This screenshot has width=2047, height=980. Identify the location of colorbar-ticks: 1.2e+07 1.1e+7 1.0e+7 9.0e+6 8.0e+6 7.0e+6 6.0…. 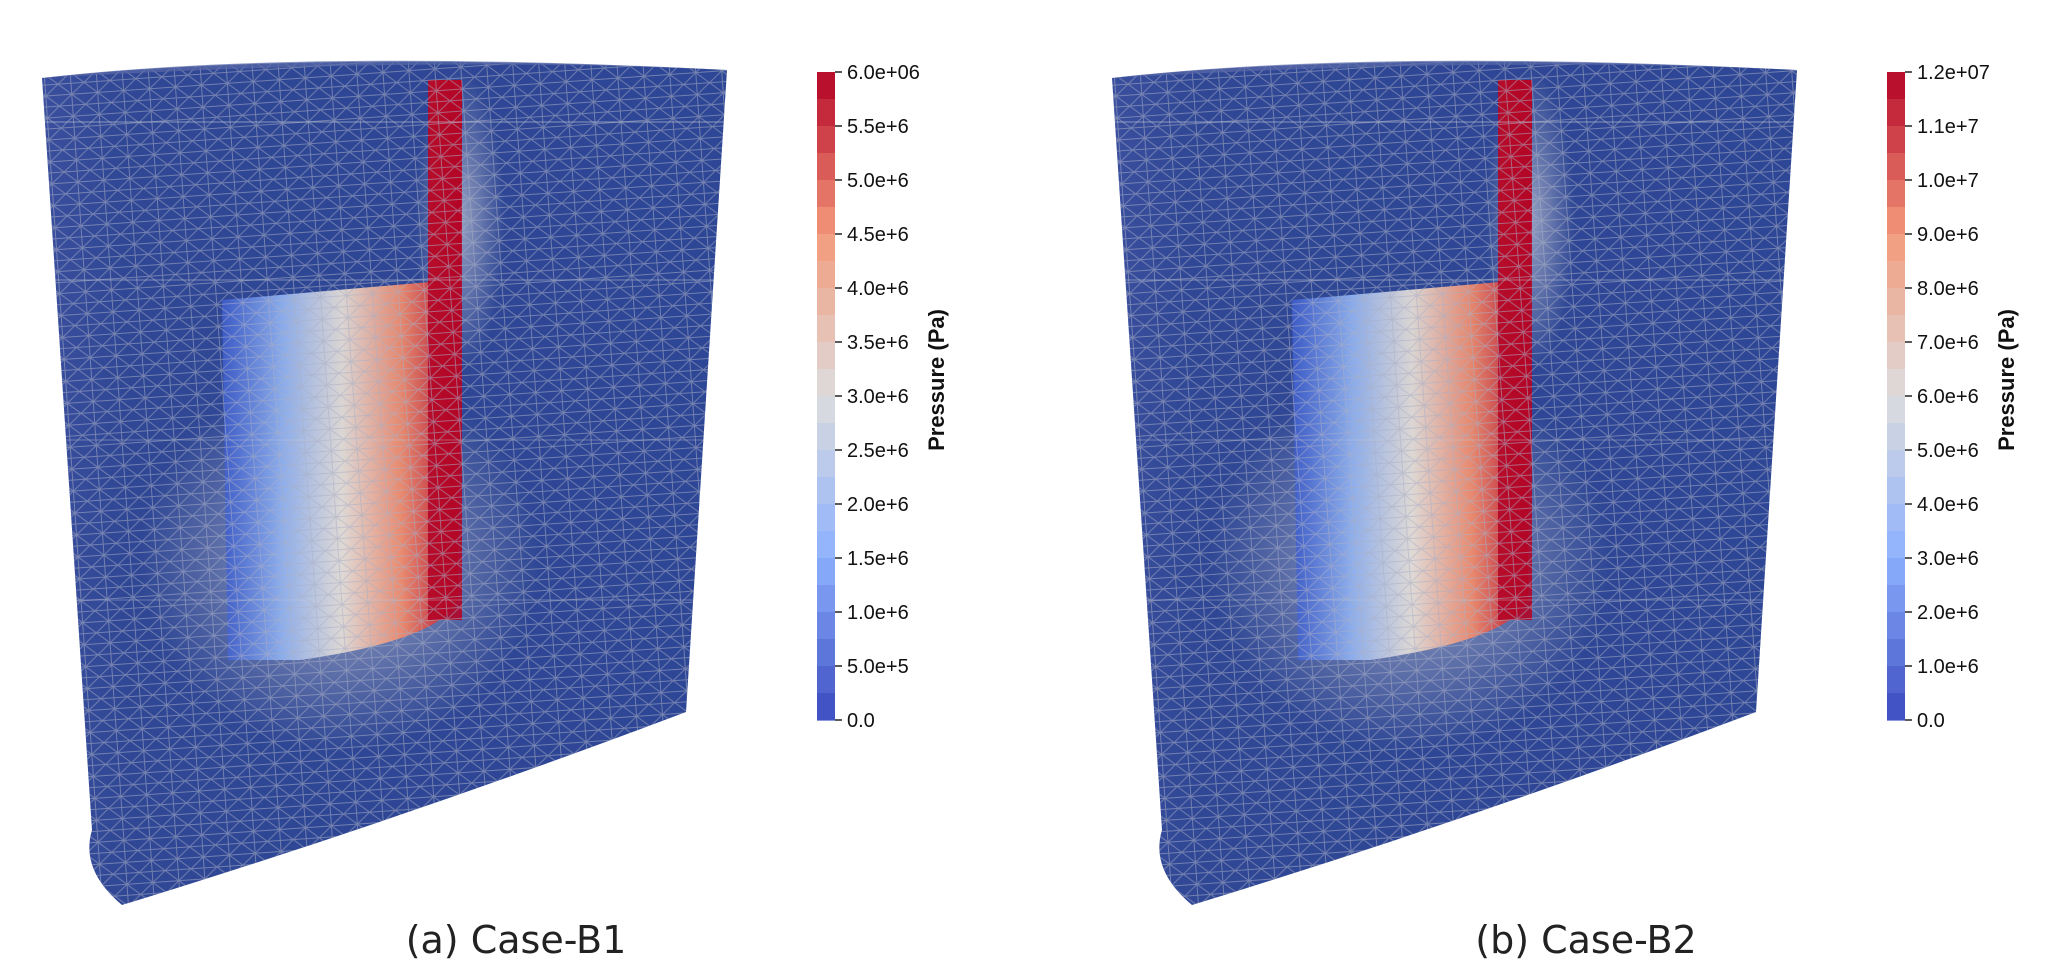
(1947, 397).